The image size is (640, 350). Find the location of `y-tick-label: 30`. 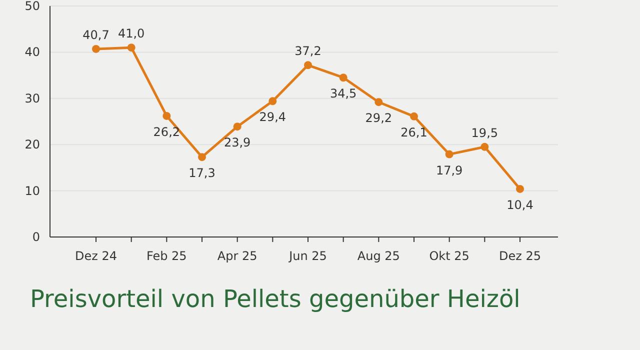

y-tick-label: 30 is located at coordinates (32, 98).